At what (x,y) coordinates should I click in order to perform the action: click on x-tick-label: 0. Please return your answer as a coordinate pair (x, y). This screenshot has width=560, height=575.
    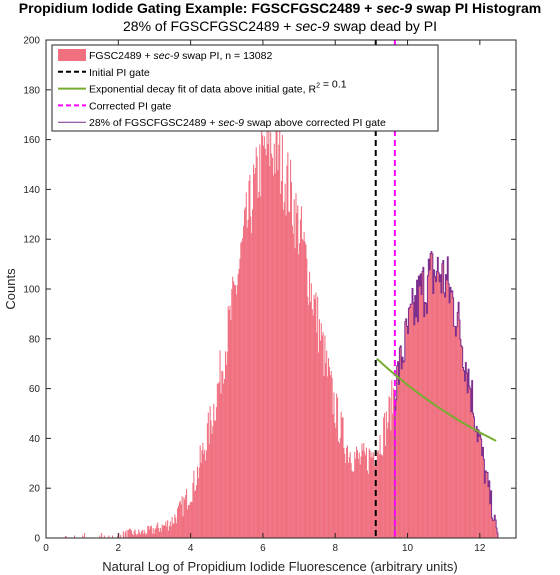
    Looking at the image, I should click on (46, 548).